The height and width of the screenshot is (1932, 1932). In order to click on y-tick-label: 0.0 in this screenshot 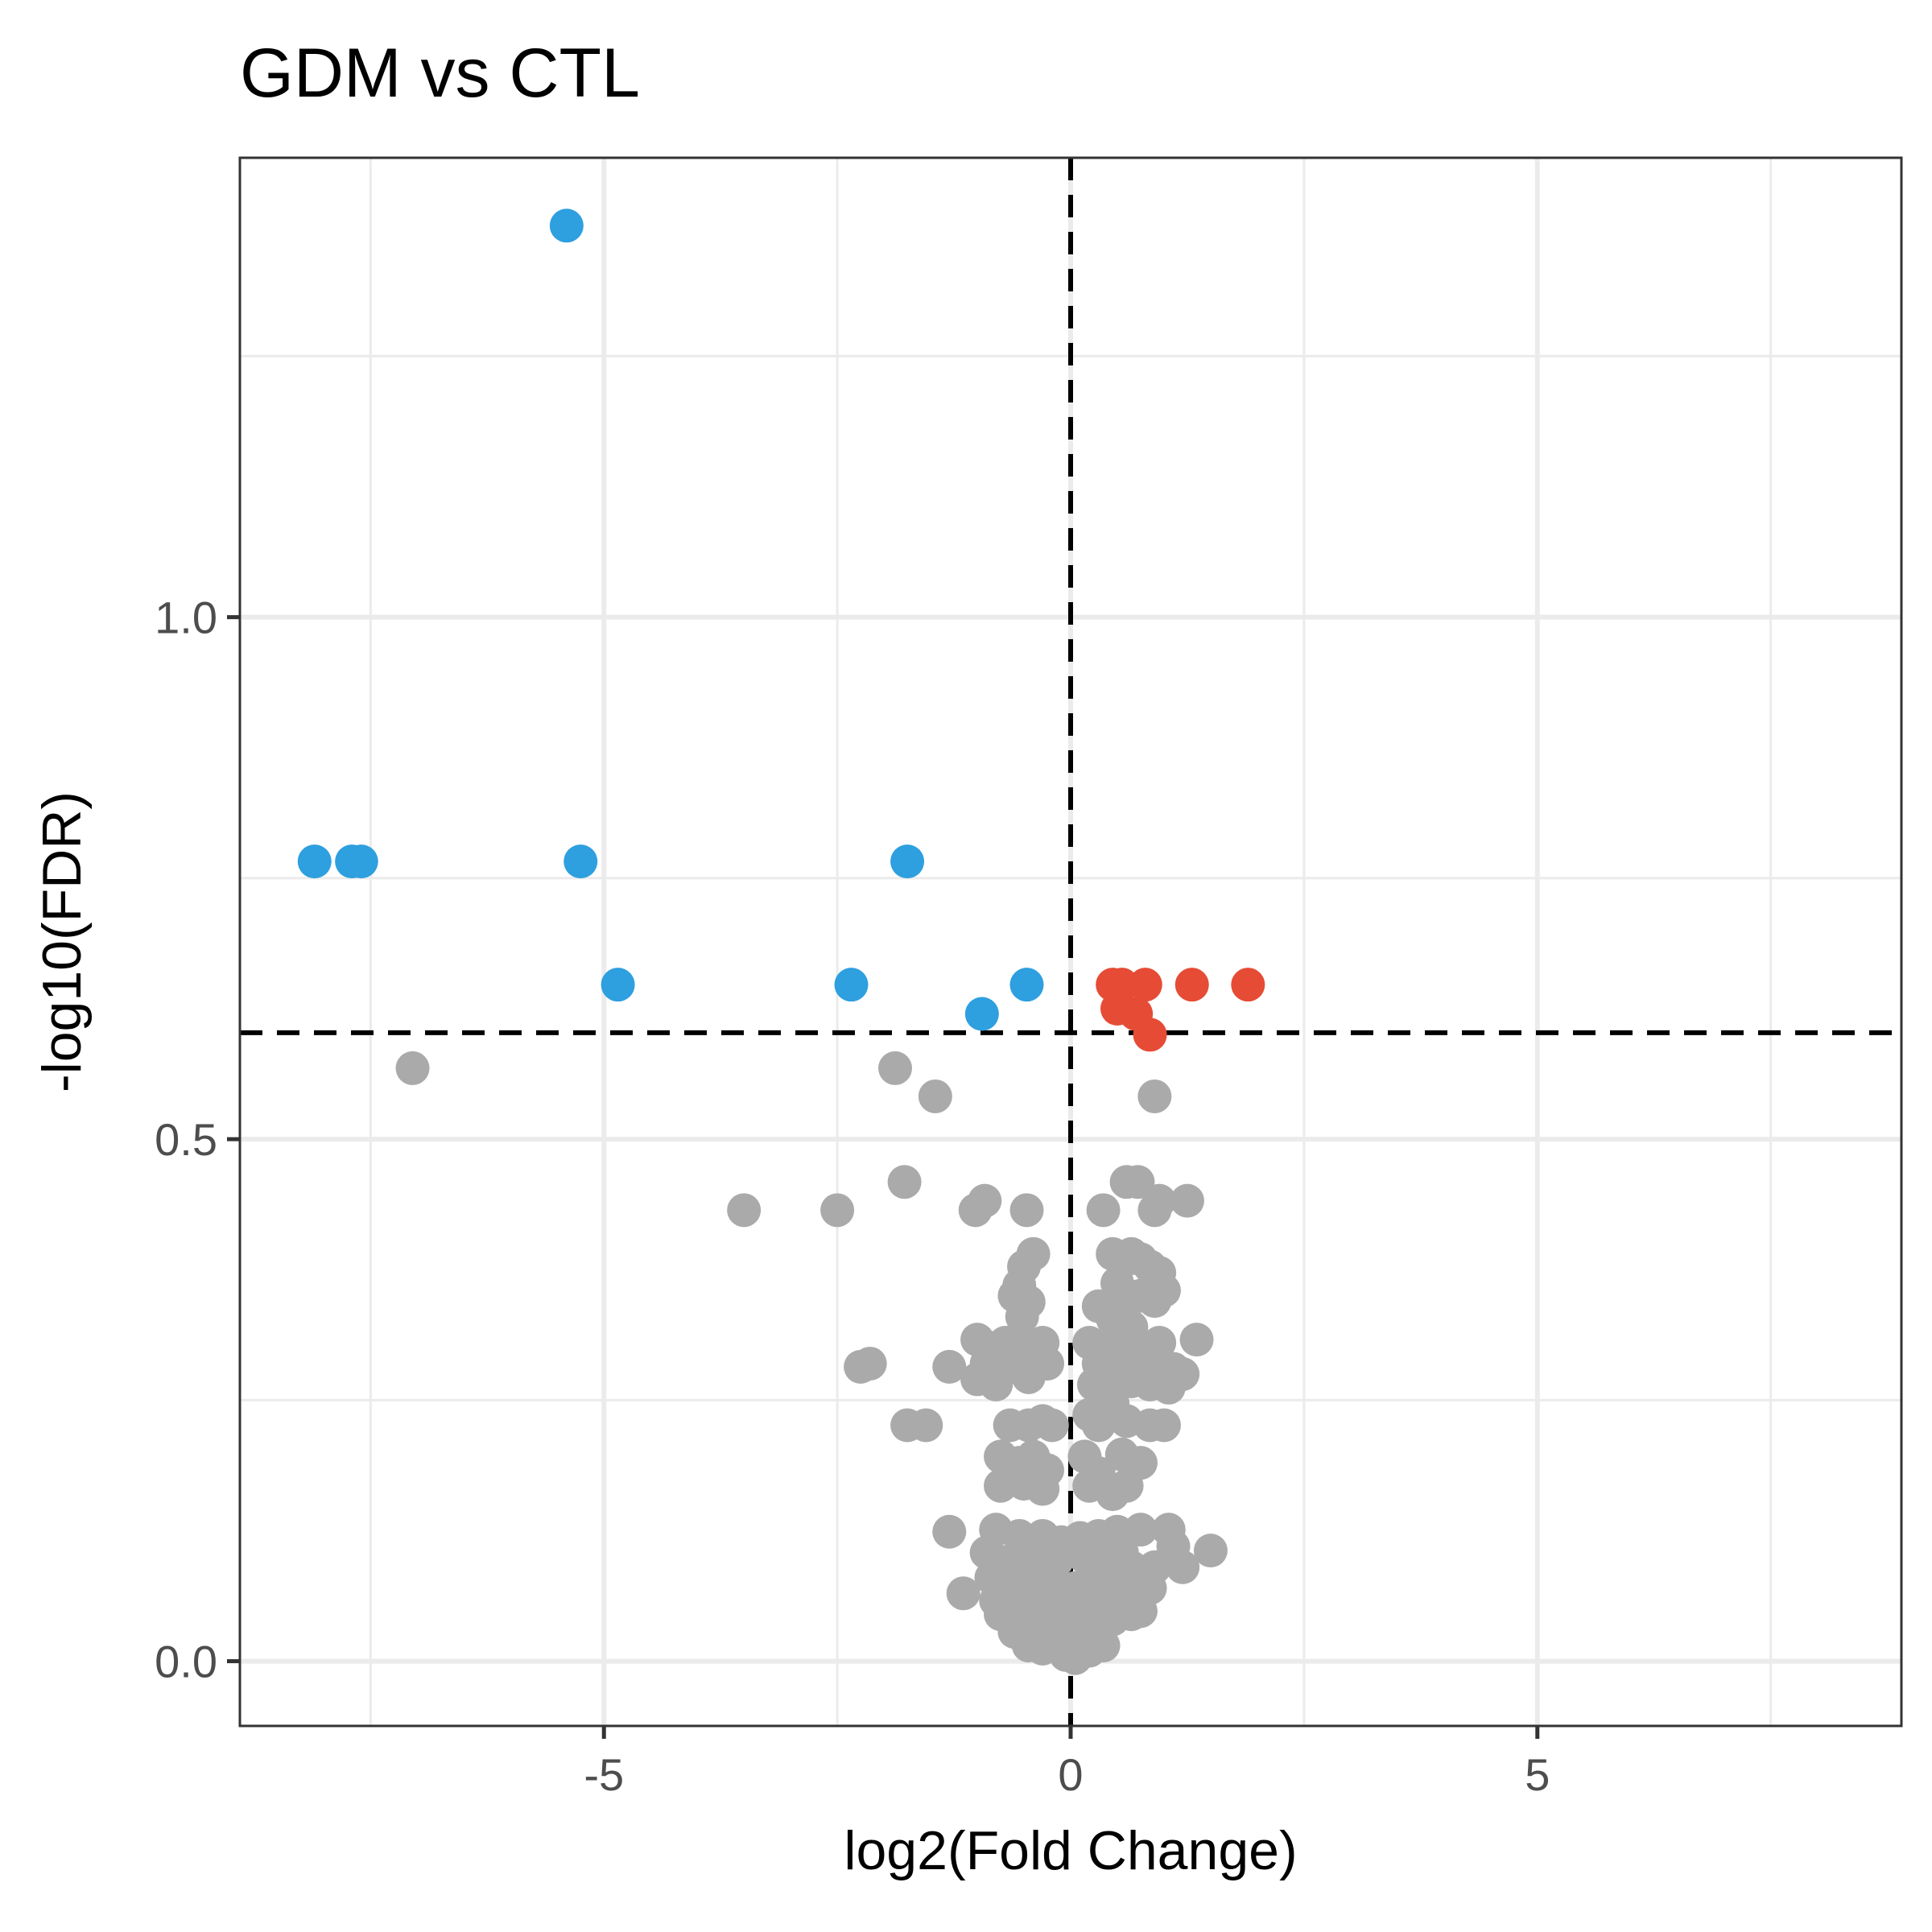, I will do `click(186, 1662)`.